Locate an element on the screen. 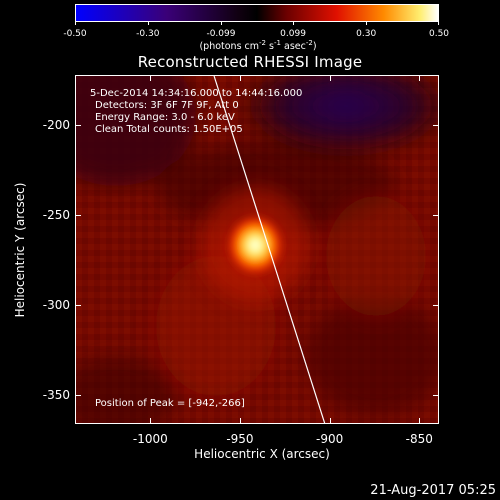 This screenshot has width=500, height=500. colorbar-gradient is located at coordinates (257, 13).